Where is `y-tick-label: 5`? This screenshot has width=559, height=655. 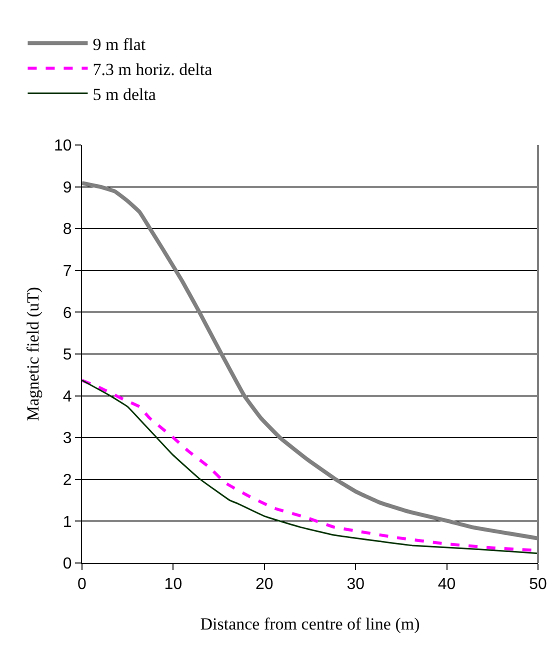 y-tick-label: 5 is located at coordinates (67, 355).